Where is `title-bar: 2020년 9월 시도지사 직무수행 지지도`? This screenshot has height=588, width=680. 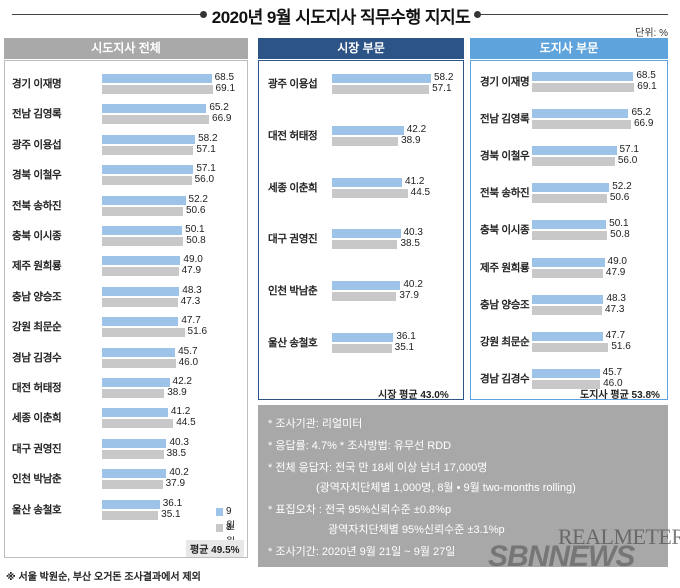
title-bar: 2020년 9월 시도지사 직무수행 지지도 is located at coordinates (340, 15).